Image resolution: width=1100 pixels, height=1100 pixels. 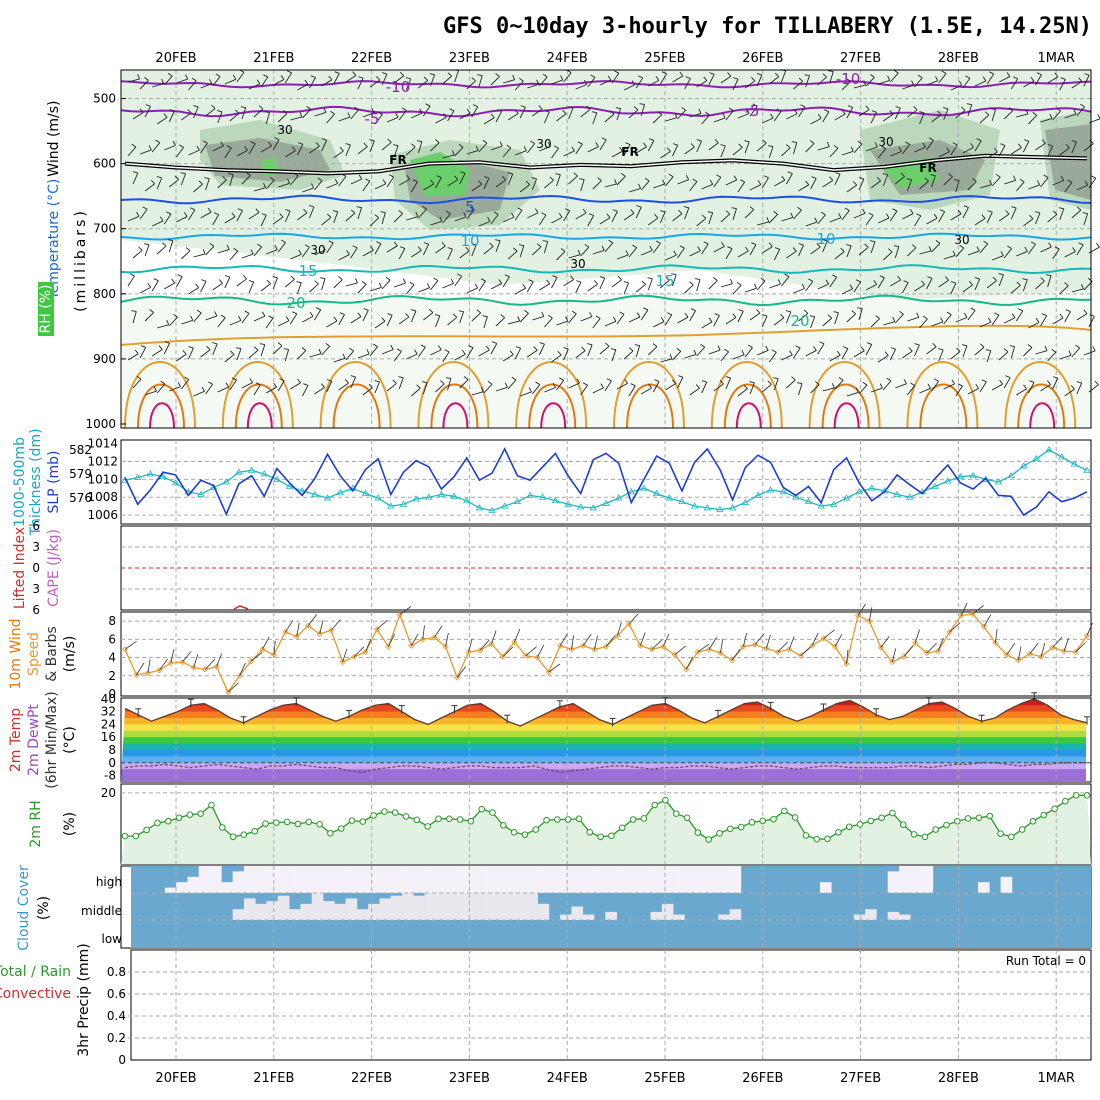 I want to click on temp-tick: 32, so click(x=108, y=712).